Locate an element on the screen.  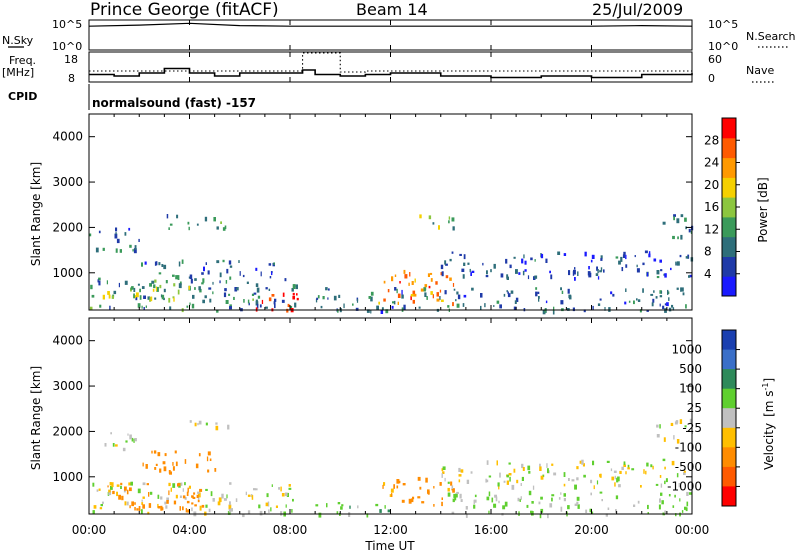
colorbar-swatch is located at coordinates (729, 437).